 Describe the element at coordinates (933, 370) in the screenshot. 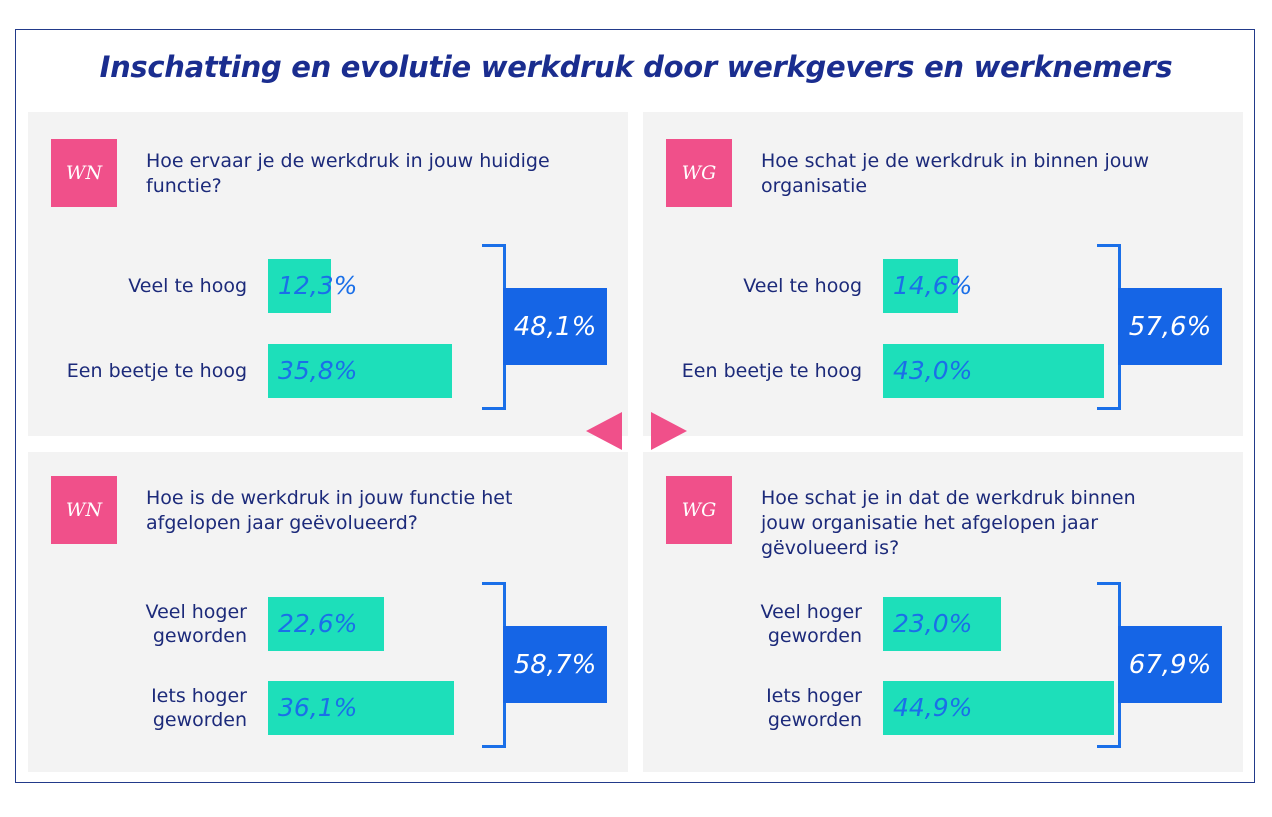

I see `bar-value-label: 43,0%` at that location.